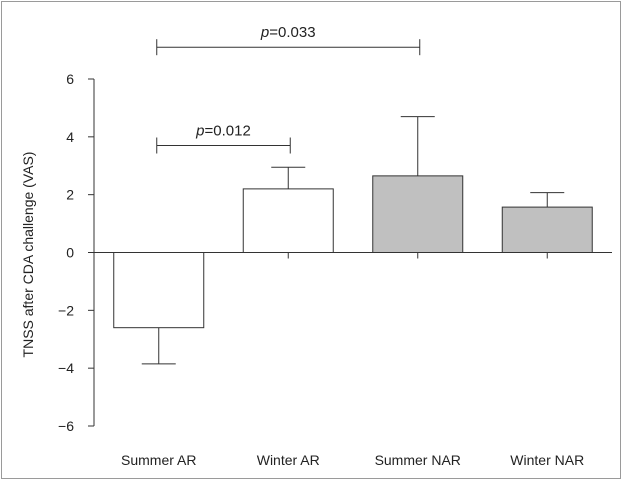 This screenshot has width=624, height=484. I want to click on x-tick-label: Winter NAR, so click(547, 460).